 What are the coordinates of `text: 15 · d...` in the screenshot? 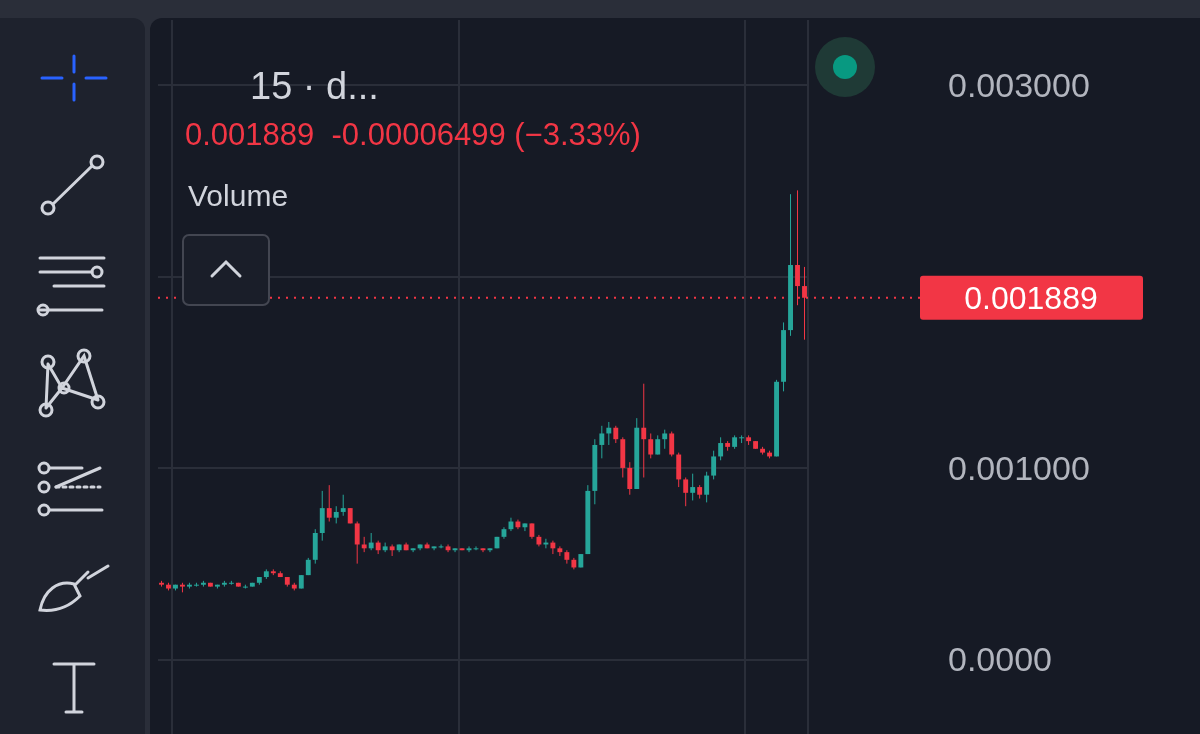 It's located at (314, 86).